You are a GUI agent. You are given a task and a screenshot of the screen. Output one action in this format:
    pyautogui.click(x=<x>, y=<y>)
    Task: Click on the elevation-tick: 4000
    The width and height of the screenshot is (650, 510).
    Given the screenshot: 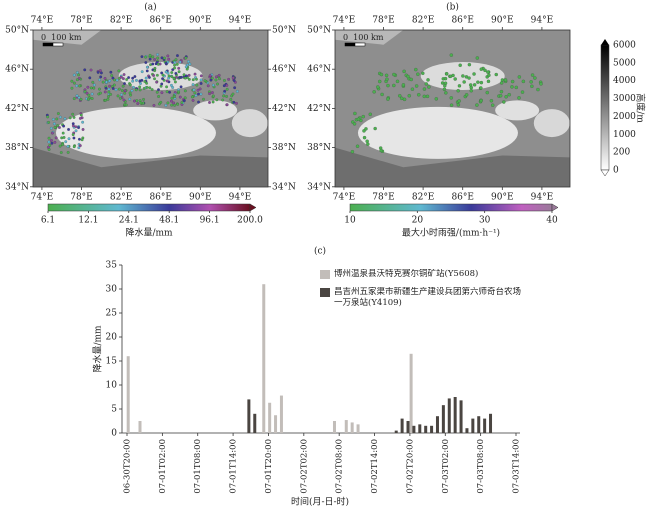 What is the action you would take?
    pyautogui.click(x=624, y=81)
    